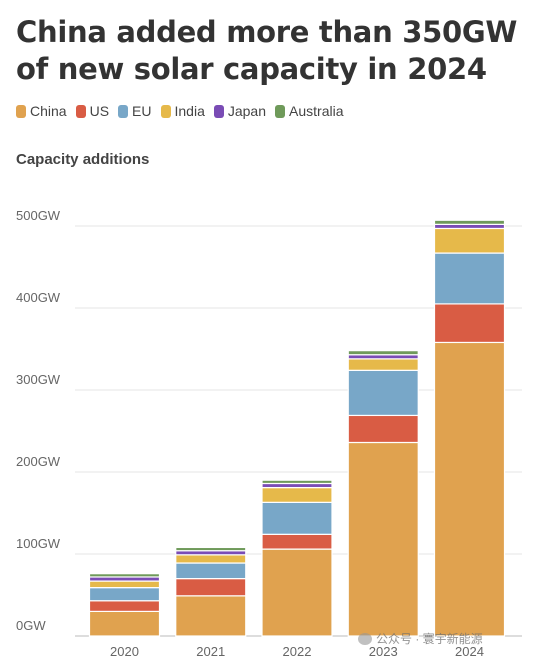 This screenshot has height=661, width=539. What do you see at coordinates (38, 297) in the screenshot?
I see `y-tick-label: 400GW` at bounding box center [38, 297].